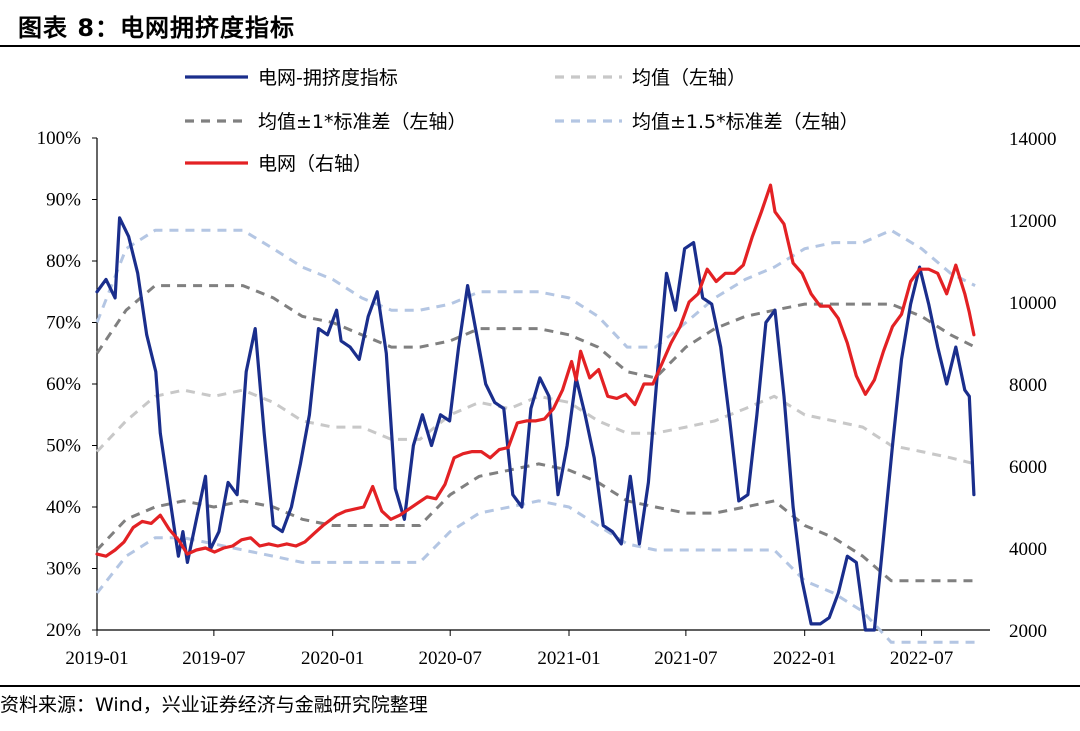  Describe the element at coordinates (450, 658) in the screenshot. I see `x-tick-label: 2020-07` at that location.